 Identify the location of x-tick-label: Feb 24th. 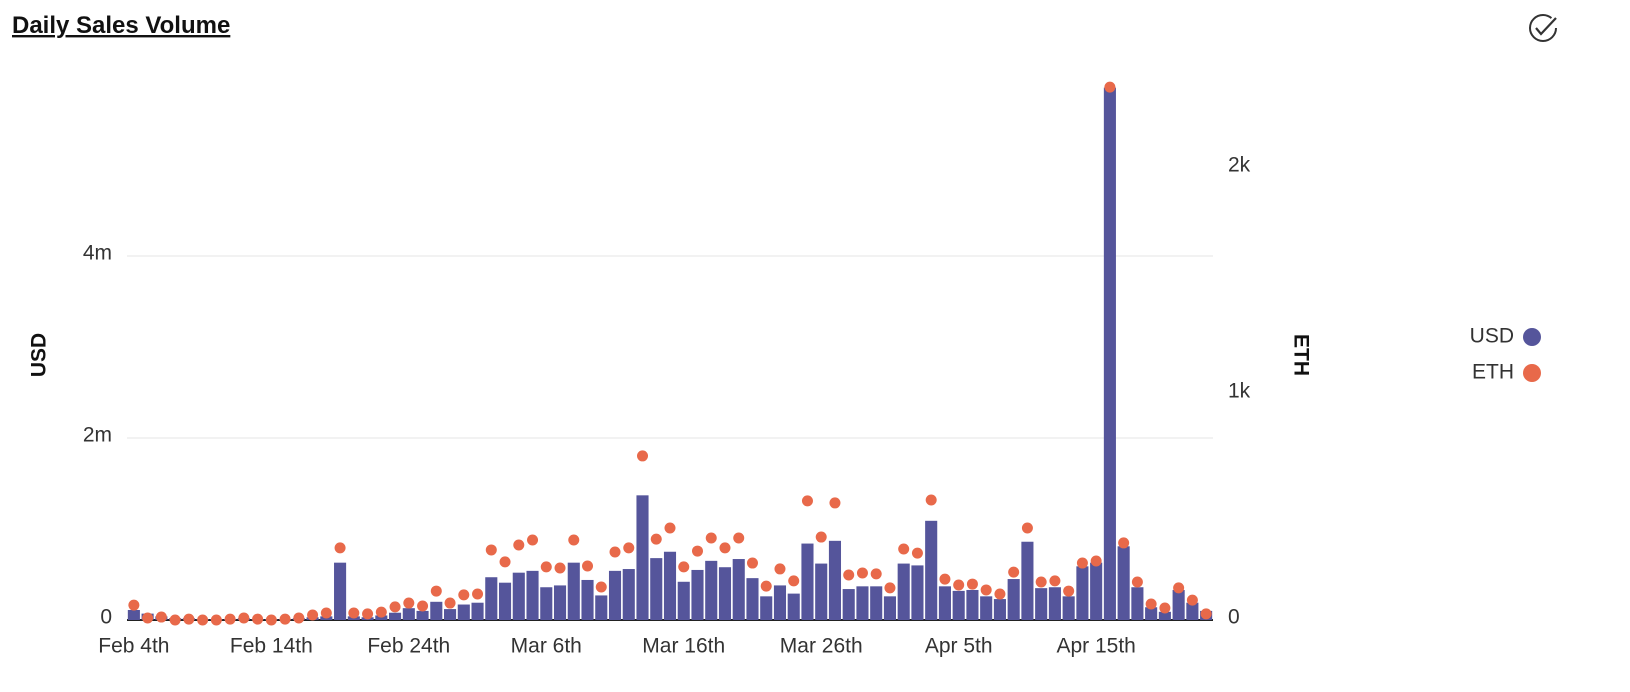
(408, 646).